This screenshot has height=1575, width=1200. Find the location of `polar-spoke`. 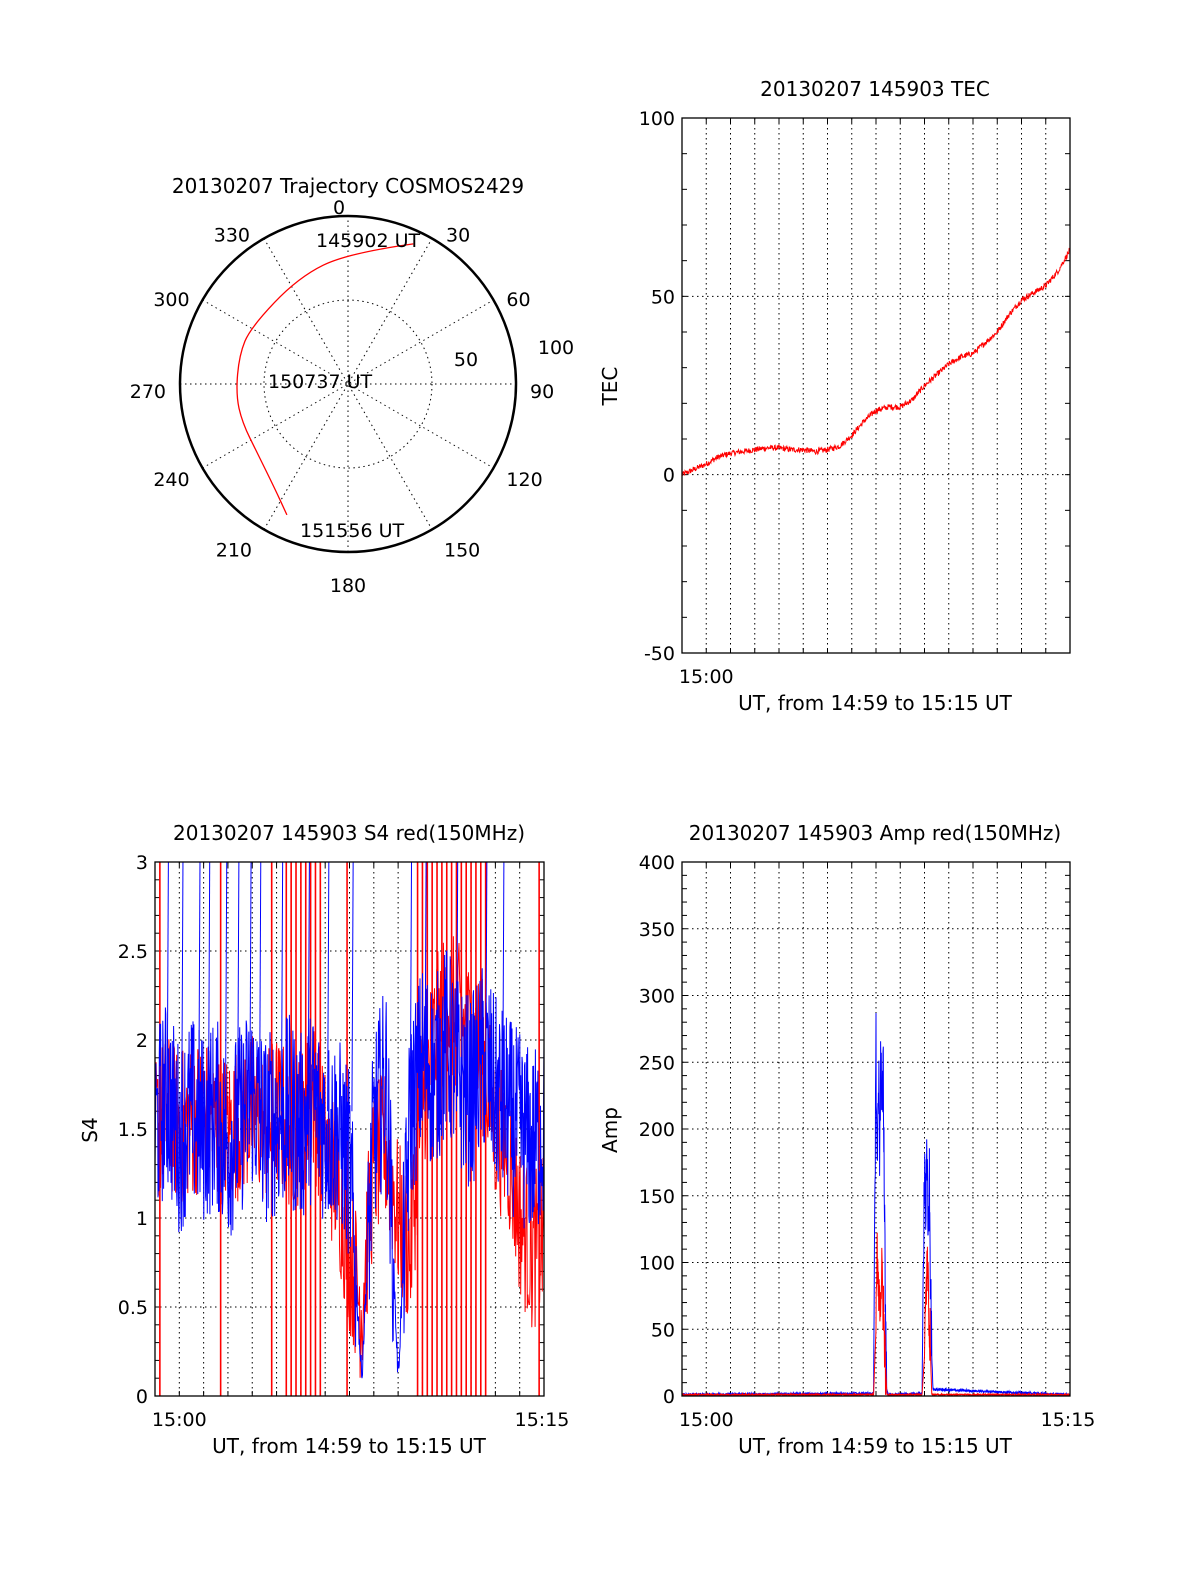

polar-spoke is located at coordinates (348, 384).